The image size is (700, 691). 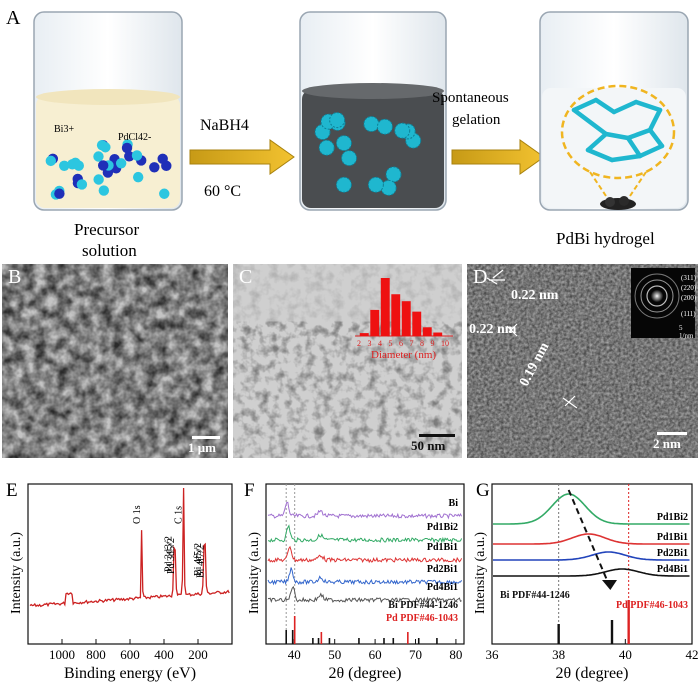 What do you see at coordinates (137, 514) in the screenshot?
I see `xps-peak-label: O 1s` at bounding box center [137, 514].